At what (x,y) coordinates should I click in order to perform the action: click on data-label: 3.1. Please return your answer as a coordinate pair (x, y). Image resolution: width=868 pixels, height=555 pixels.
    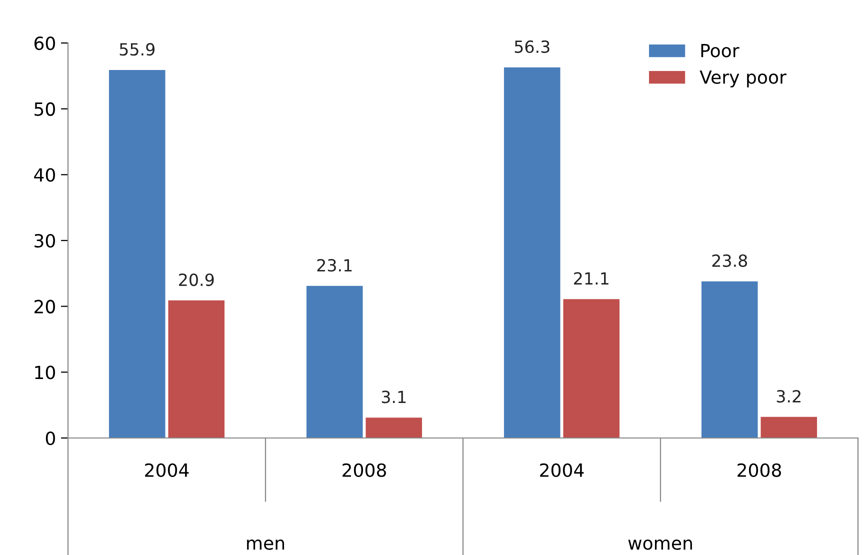
    Looking at the image, I should click on (394, 397).